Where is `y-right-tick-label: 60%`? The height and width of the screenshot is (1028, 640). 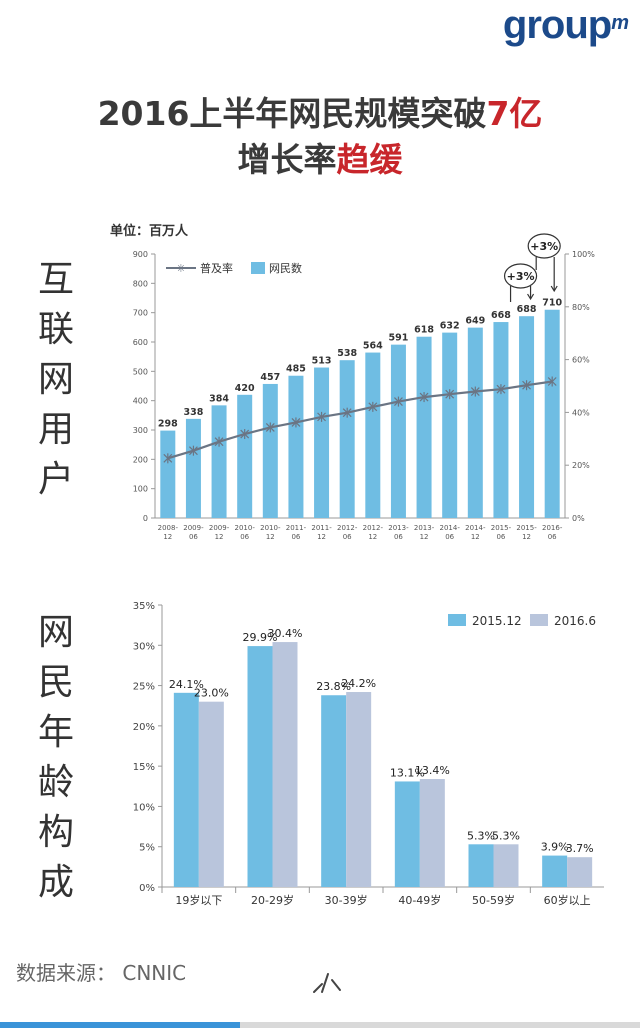
y-right-tick-label: 60% is located at coordinates (581, 360).